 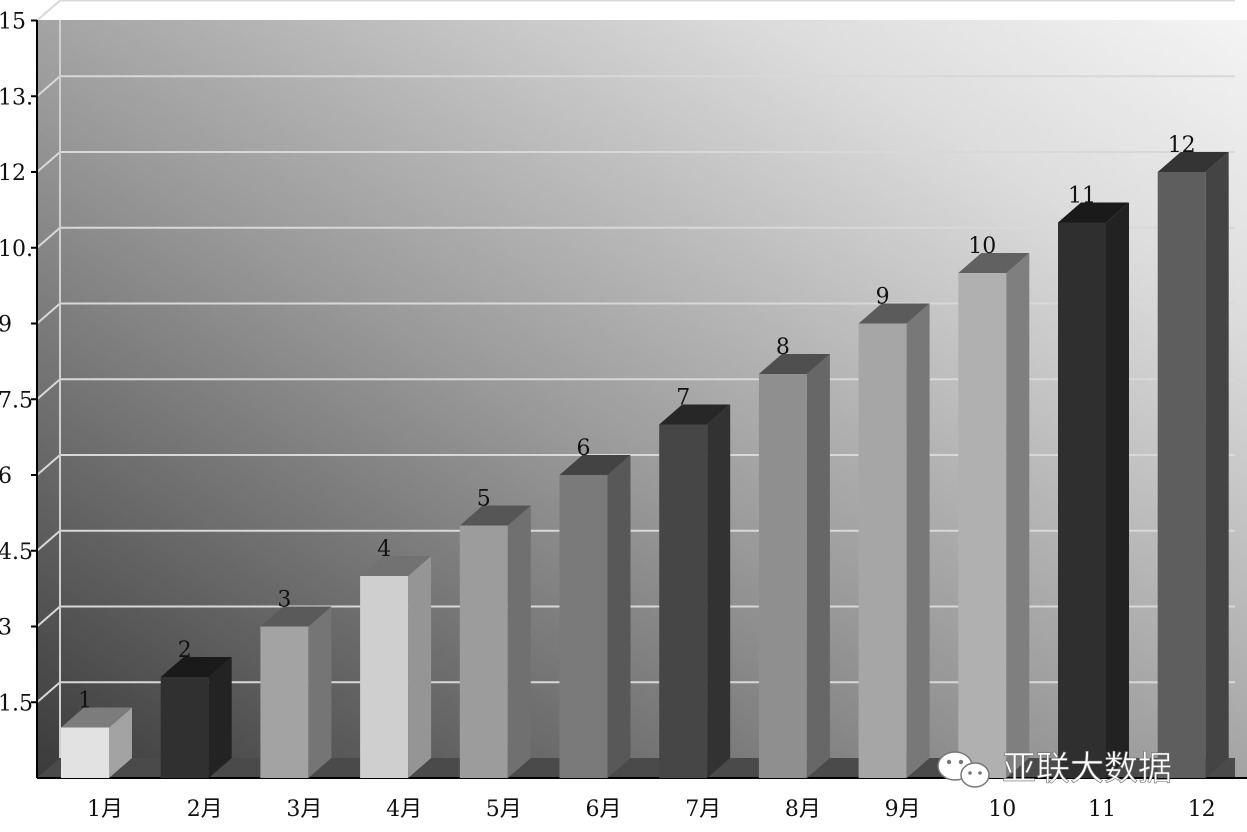 I want to click on wechat-icon, so click(x=963, y=769).